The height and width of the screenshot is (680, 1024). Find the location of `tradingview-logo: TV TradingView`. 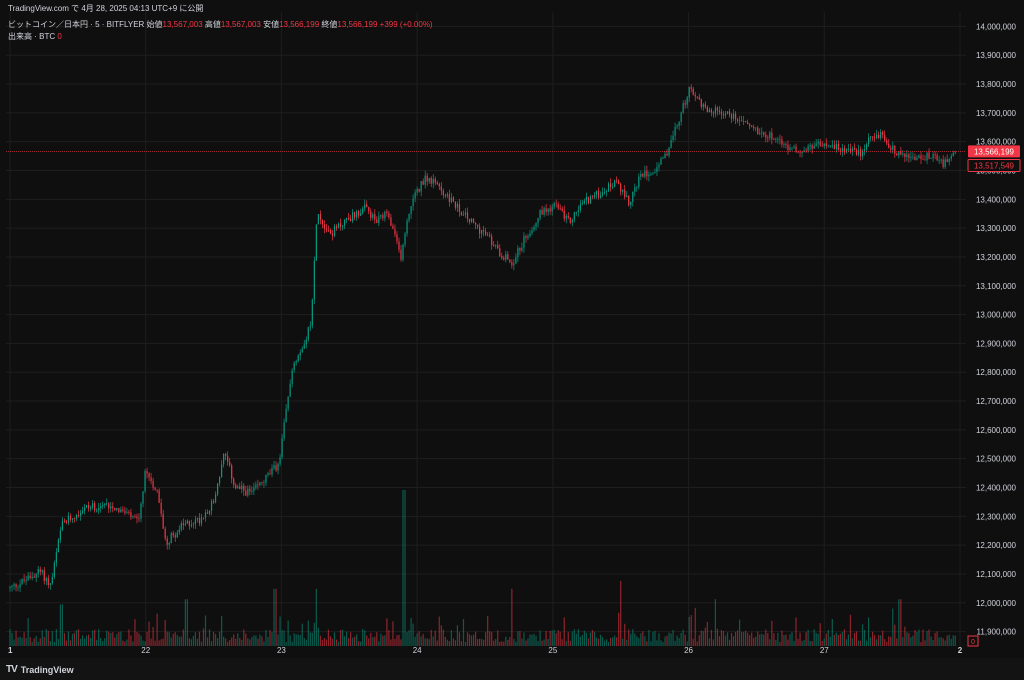

tradingview-logo: TV TradingView is located at coordinates (40, 669).